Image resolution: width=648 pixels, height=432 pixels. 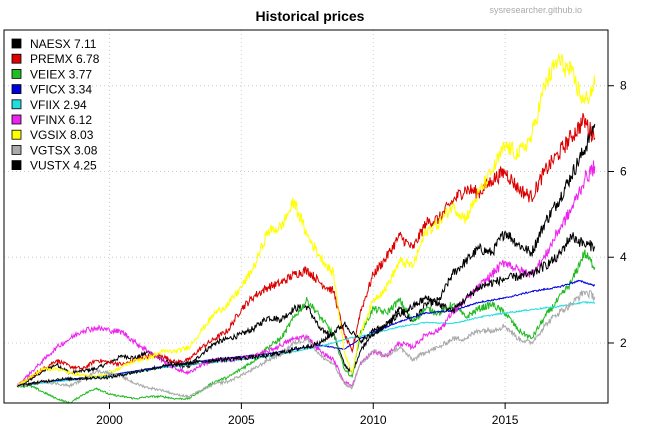 What do you see at coordinates (241, 420) in the screenshot?
I see `x-tick-label: 2005` at bounding box center [241, 420].